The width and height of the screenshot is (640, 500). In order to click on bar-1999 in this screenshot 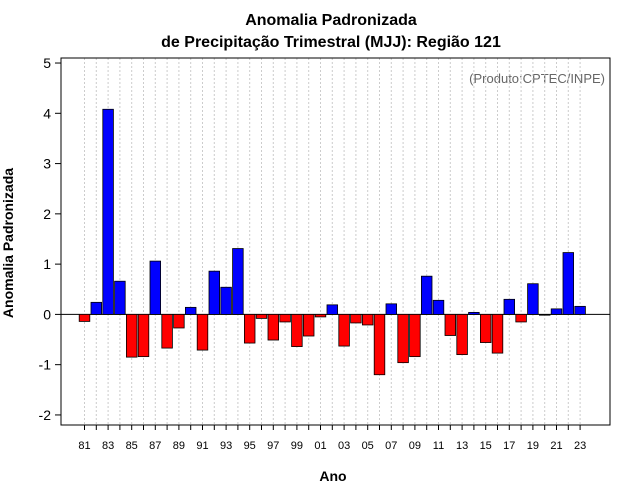, I will do `click(297, 330)`.